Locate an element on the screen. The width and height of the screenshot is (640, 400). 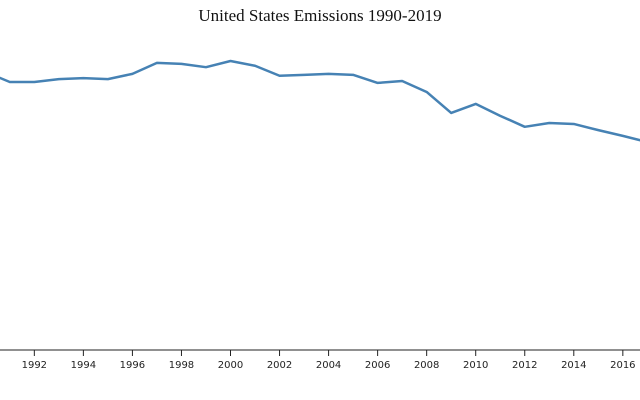
x-tick-label: 2000 is located at coordinates (230, 365).